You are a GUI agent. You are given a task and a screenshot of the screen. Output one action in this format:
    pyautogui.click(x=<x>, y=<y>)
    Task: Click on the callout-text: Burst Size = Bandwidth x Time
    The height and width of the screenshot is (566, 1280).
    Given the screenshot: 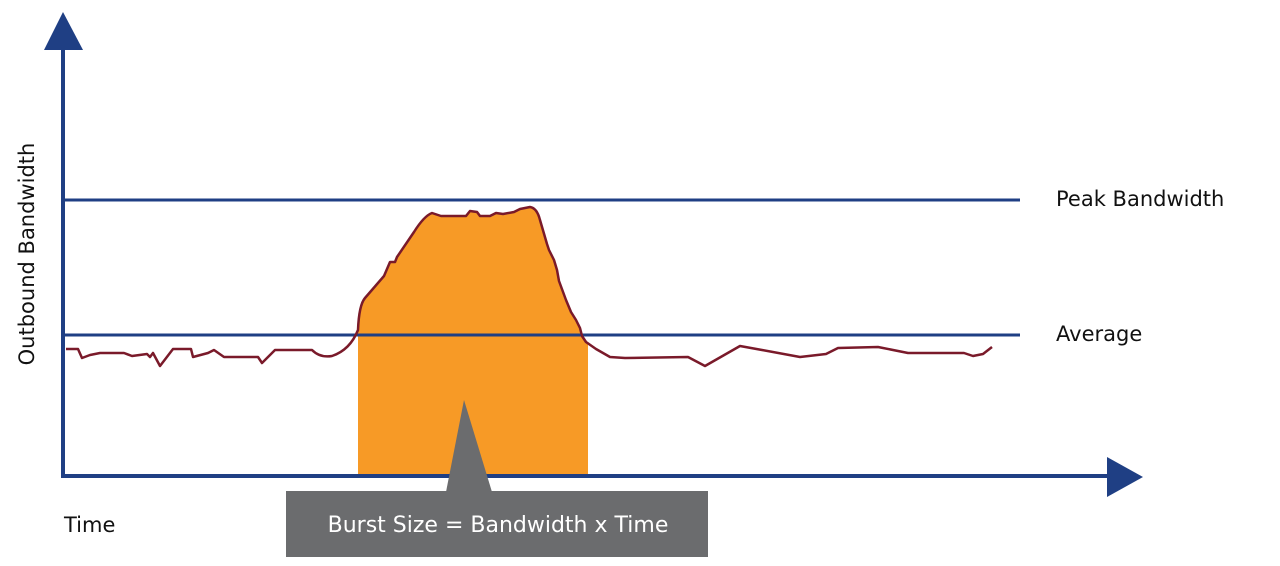 What is the action you would take?
    pyautogui.click(x=498, y=525)
    